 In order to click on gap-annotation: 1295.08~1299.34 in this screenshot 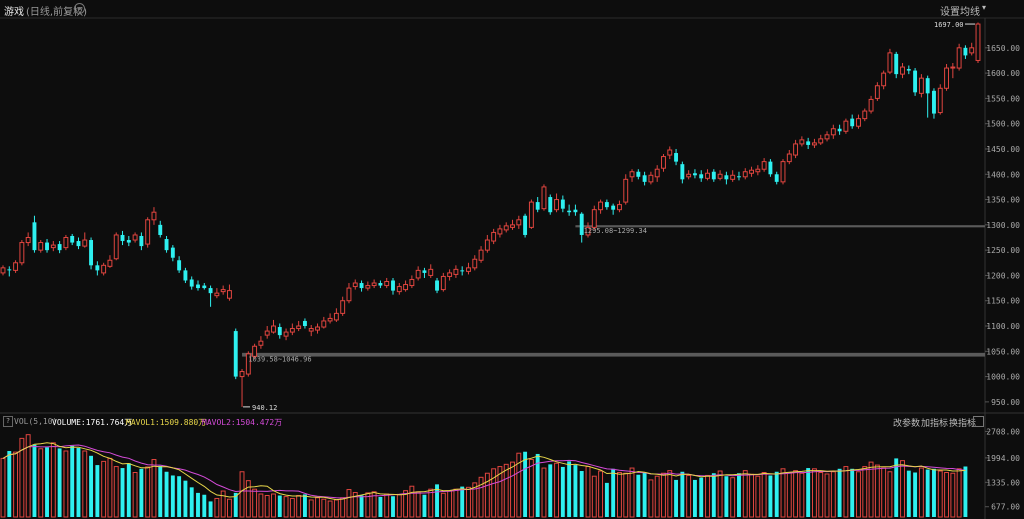, I will do `click(615, 231)`.